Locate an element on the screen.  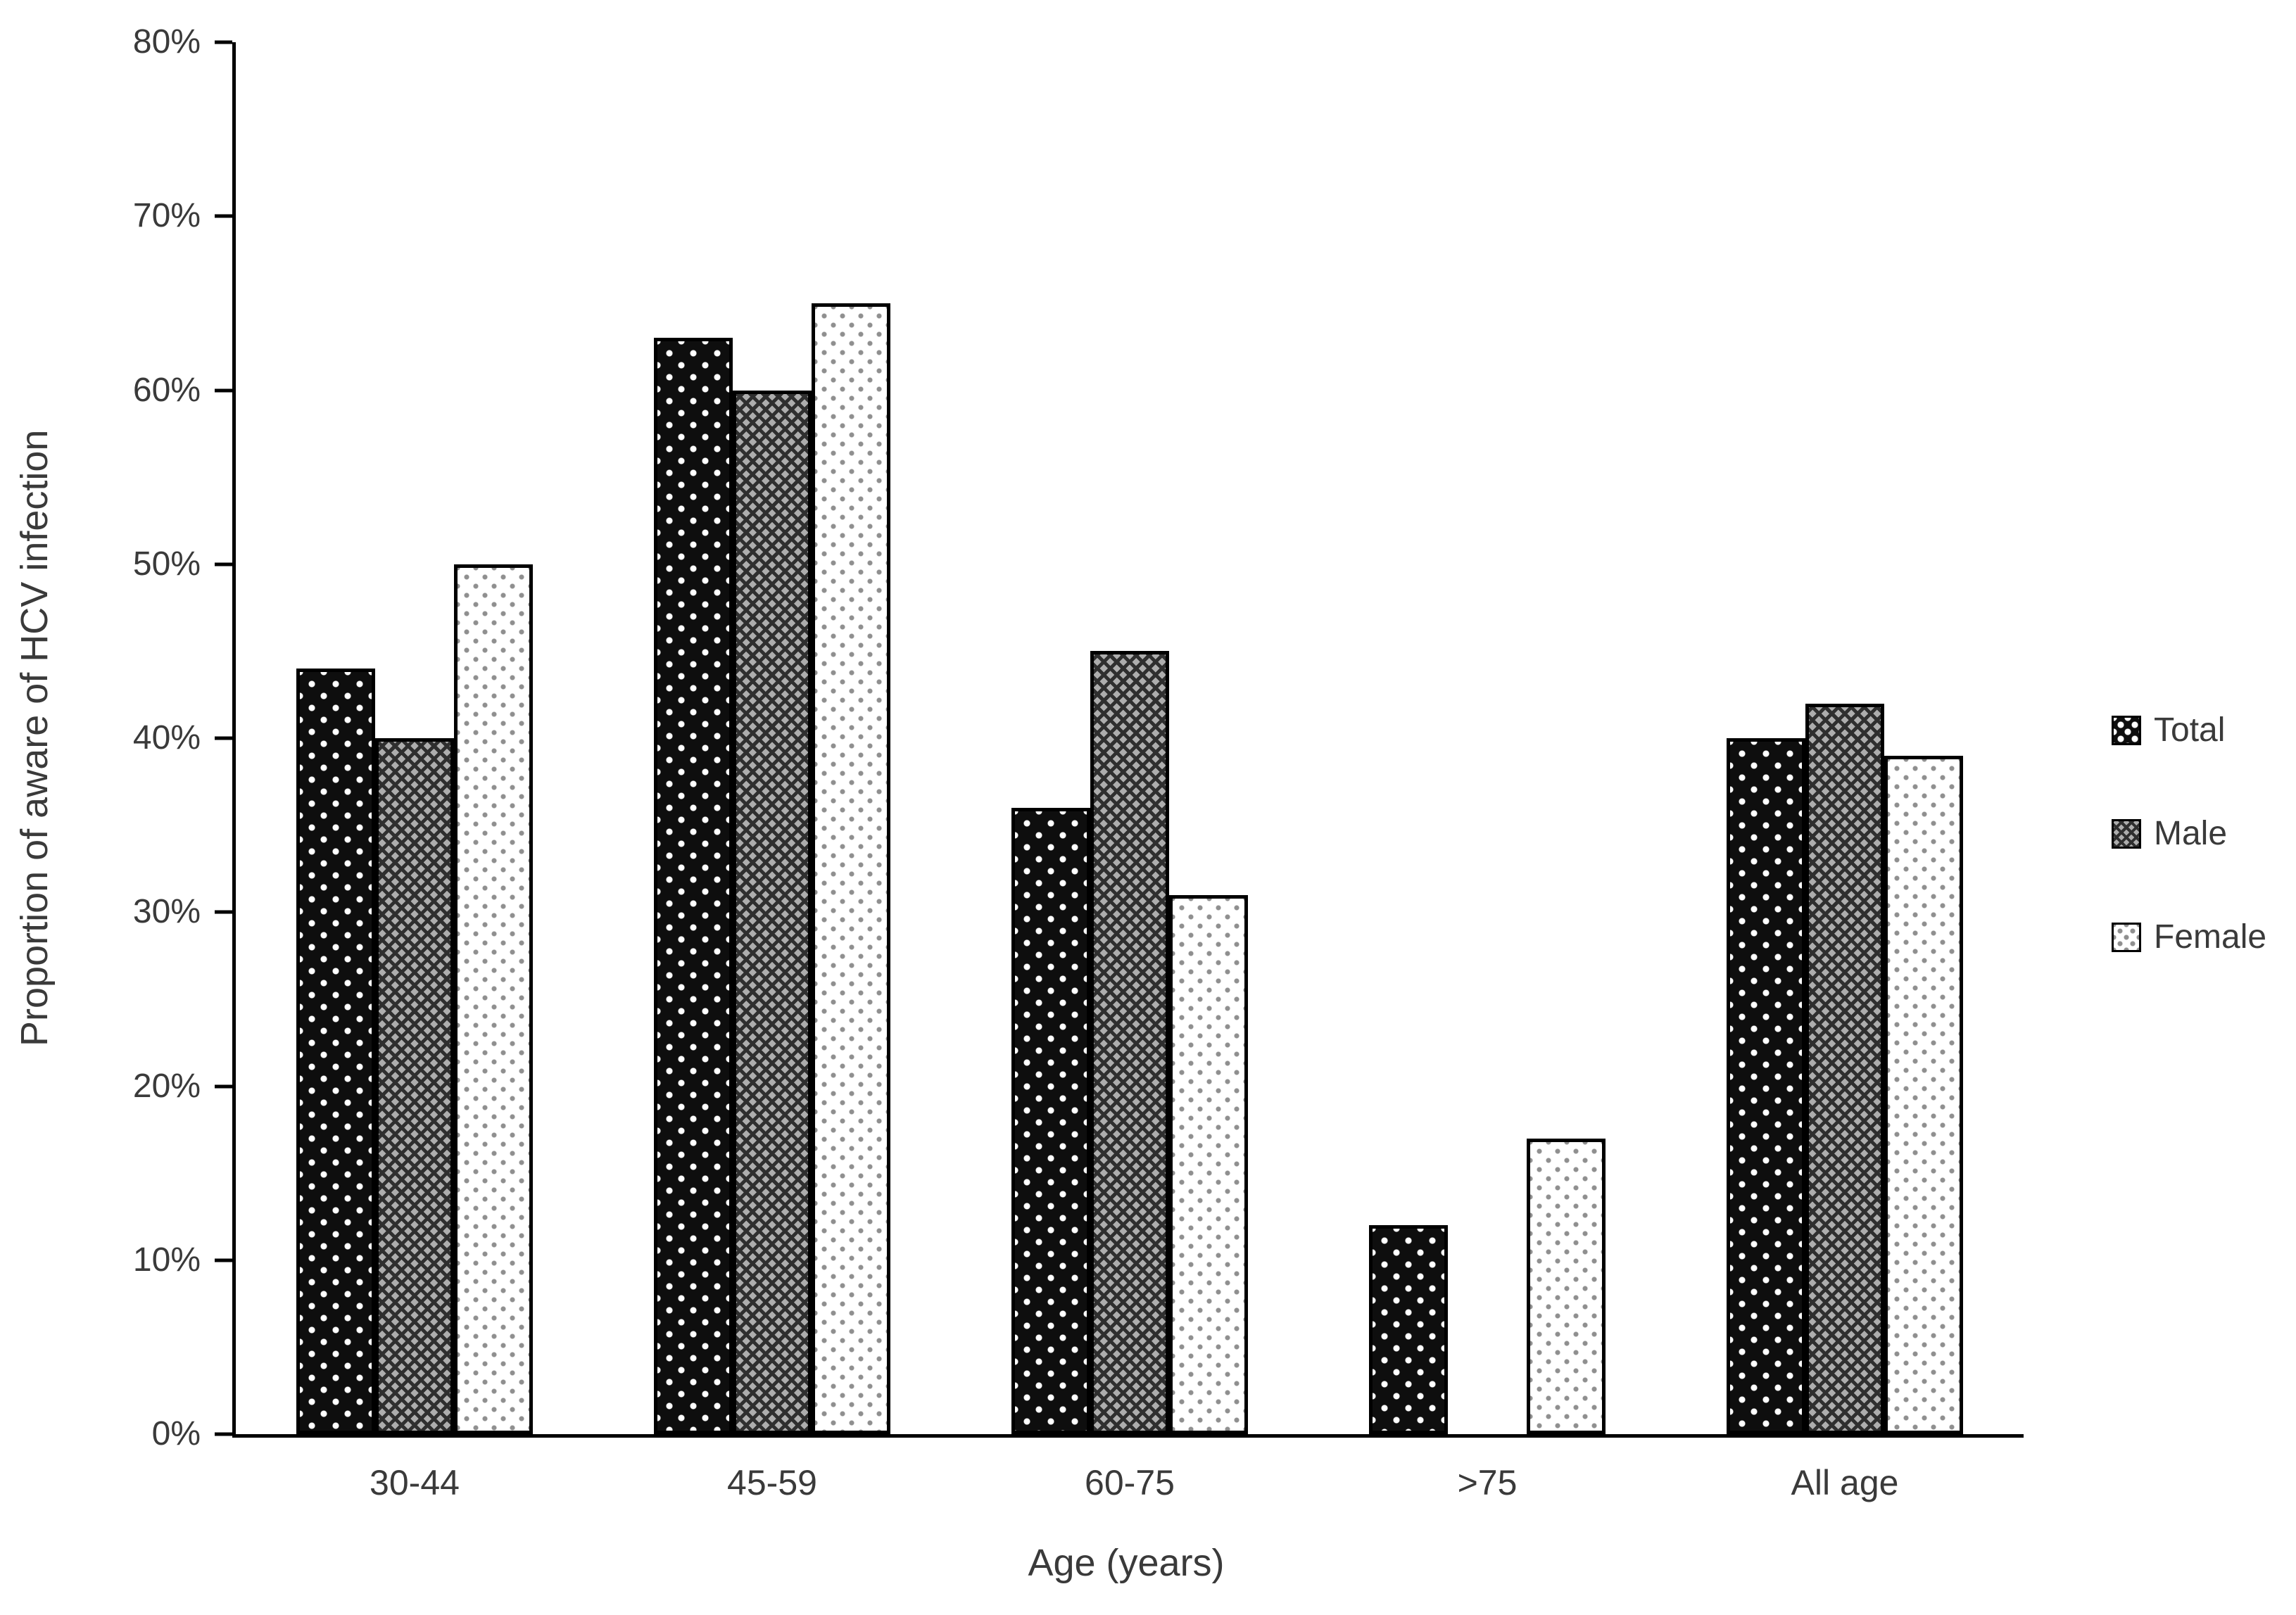
x-category-label: 60-75 is located at coordinates (1130, 1483).